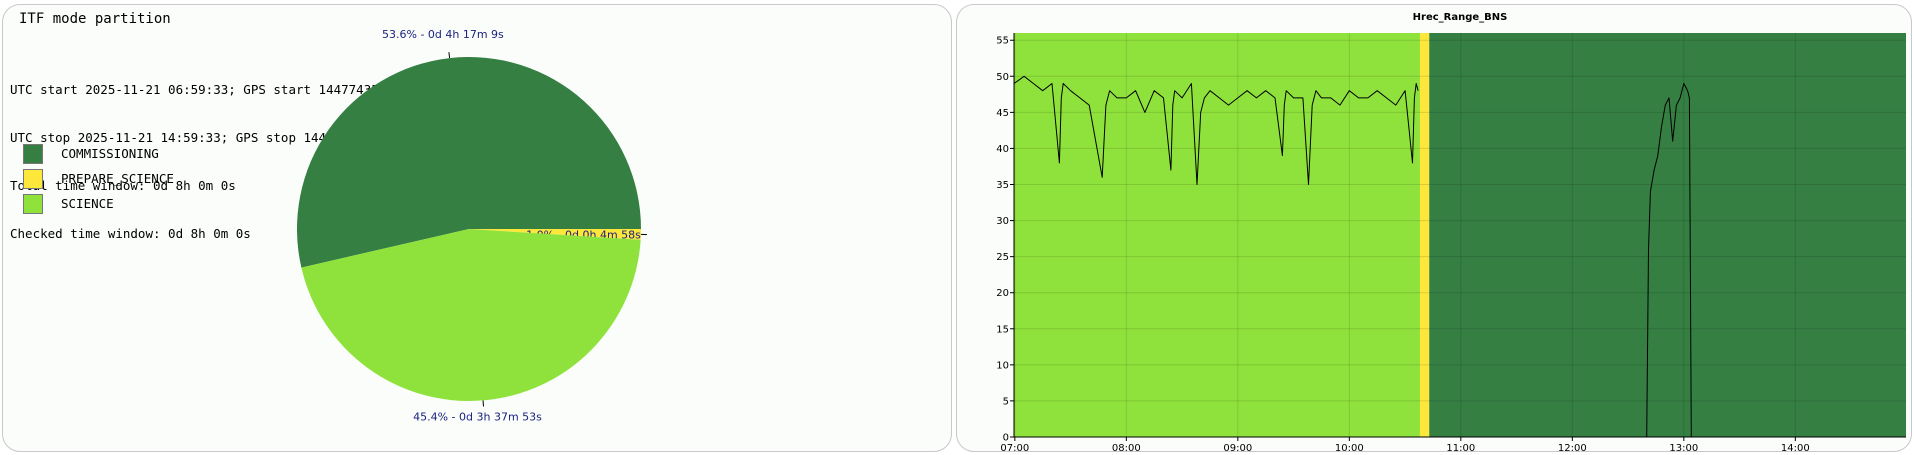 The width and height of the screenshot is (1914, 455). Describe the element at coordinates (1014, 447) in the screenshot. I see `x-tick-label: 07:00` at that location.